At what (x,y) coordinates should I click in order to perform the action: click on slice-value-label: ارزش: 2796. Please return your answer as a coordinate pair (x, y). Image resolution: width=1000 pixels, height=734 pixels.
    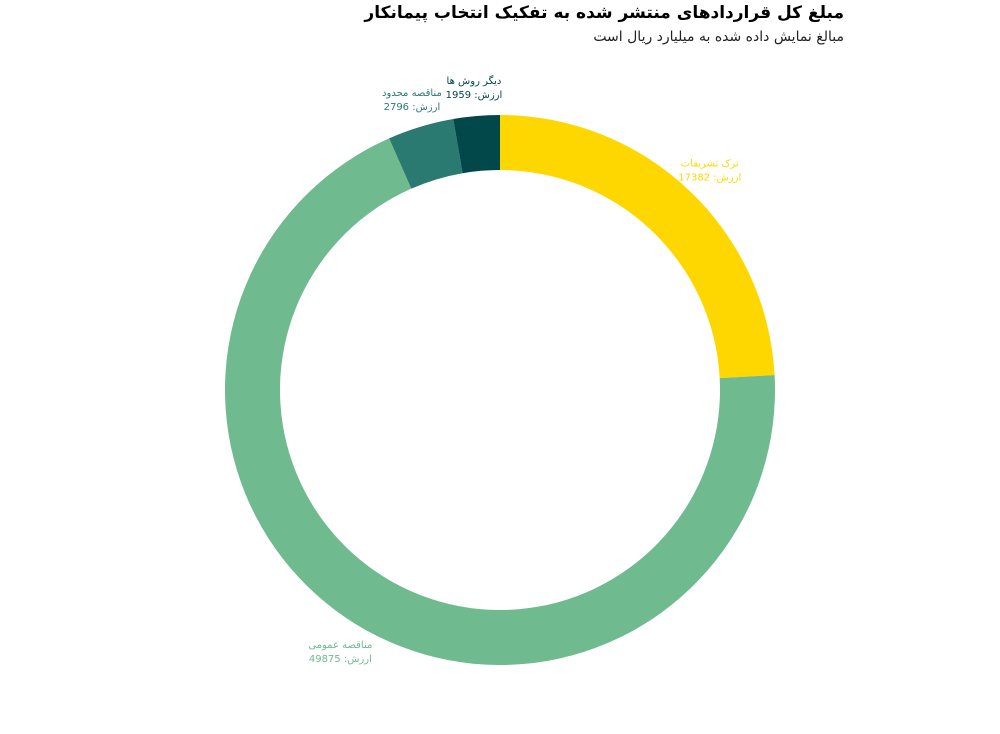
    Looking at the image, I should click on (412, 107).